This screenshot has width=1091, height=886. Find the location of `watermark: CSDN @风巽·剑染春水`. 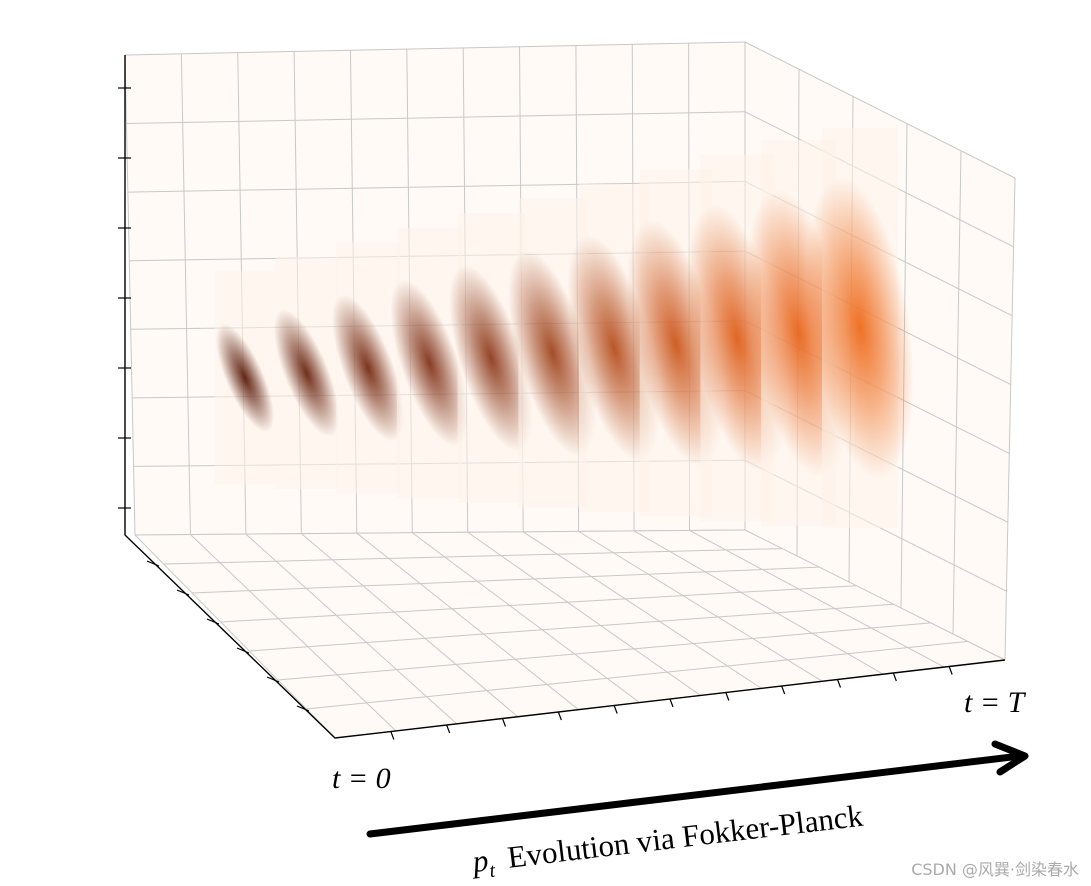

watermark: CSDN @风巽·剑染春水 is located at coordinates (995, 869).